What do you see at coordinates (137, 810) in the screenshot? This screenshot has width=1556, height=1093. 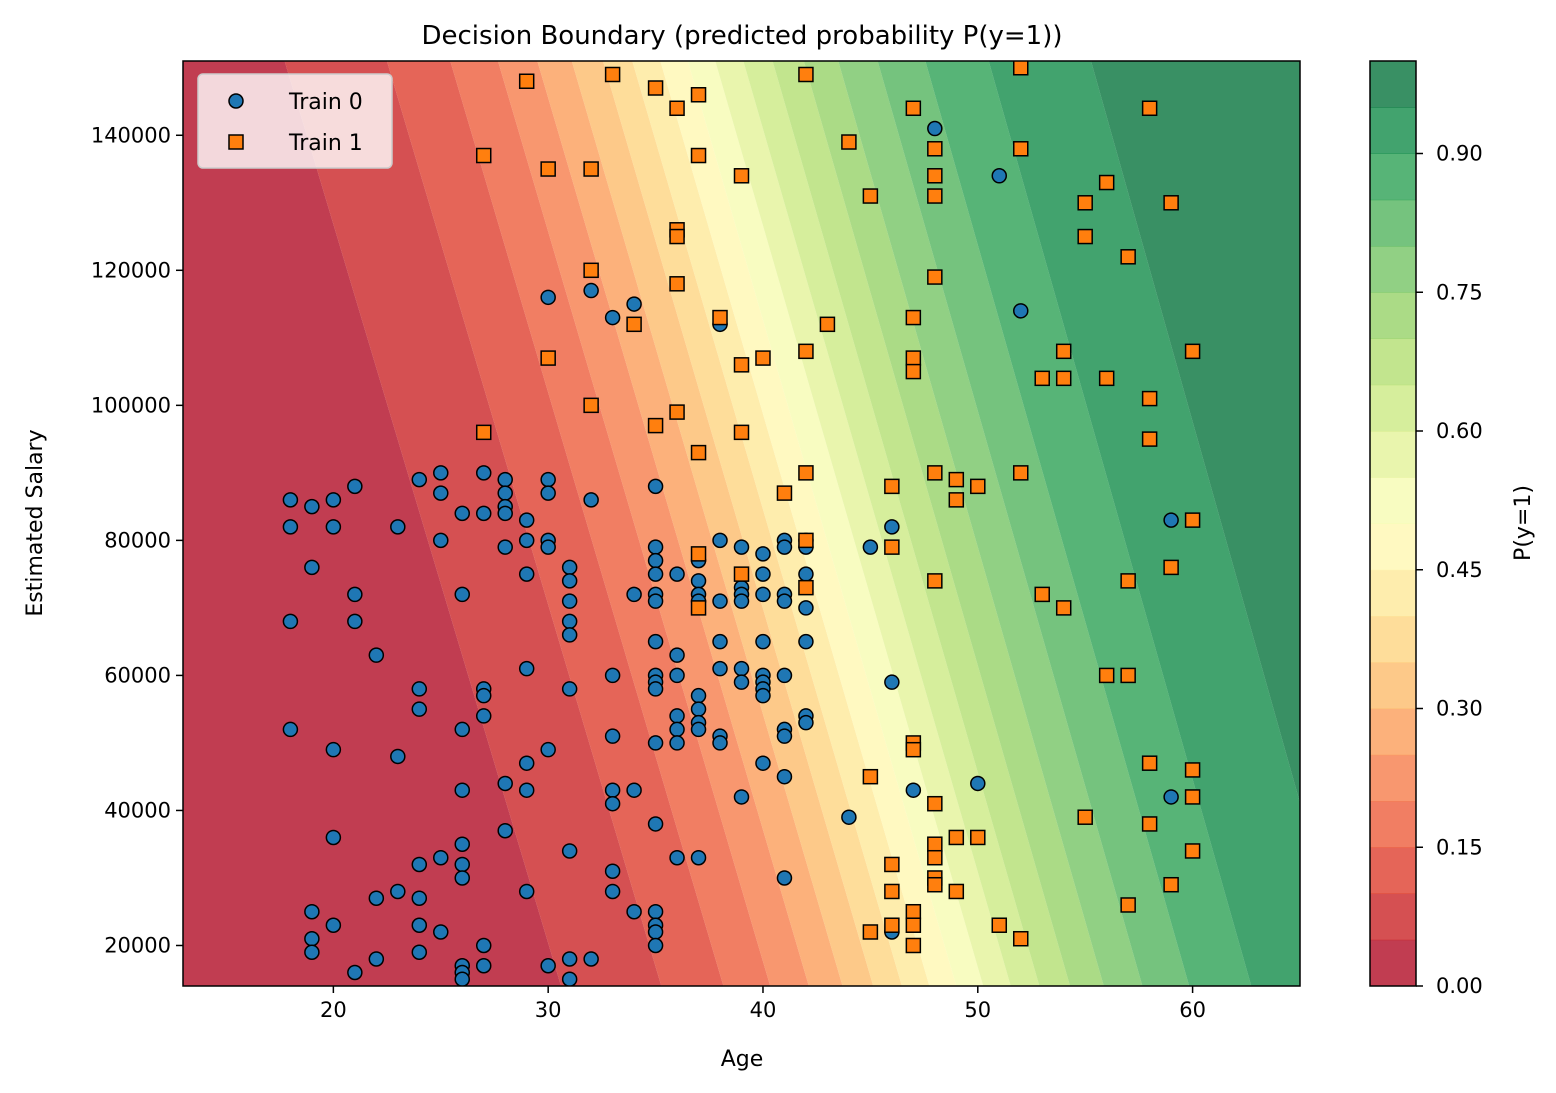 I see `y-tick-label: 40000` at bounding box center [137, 810].